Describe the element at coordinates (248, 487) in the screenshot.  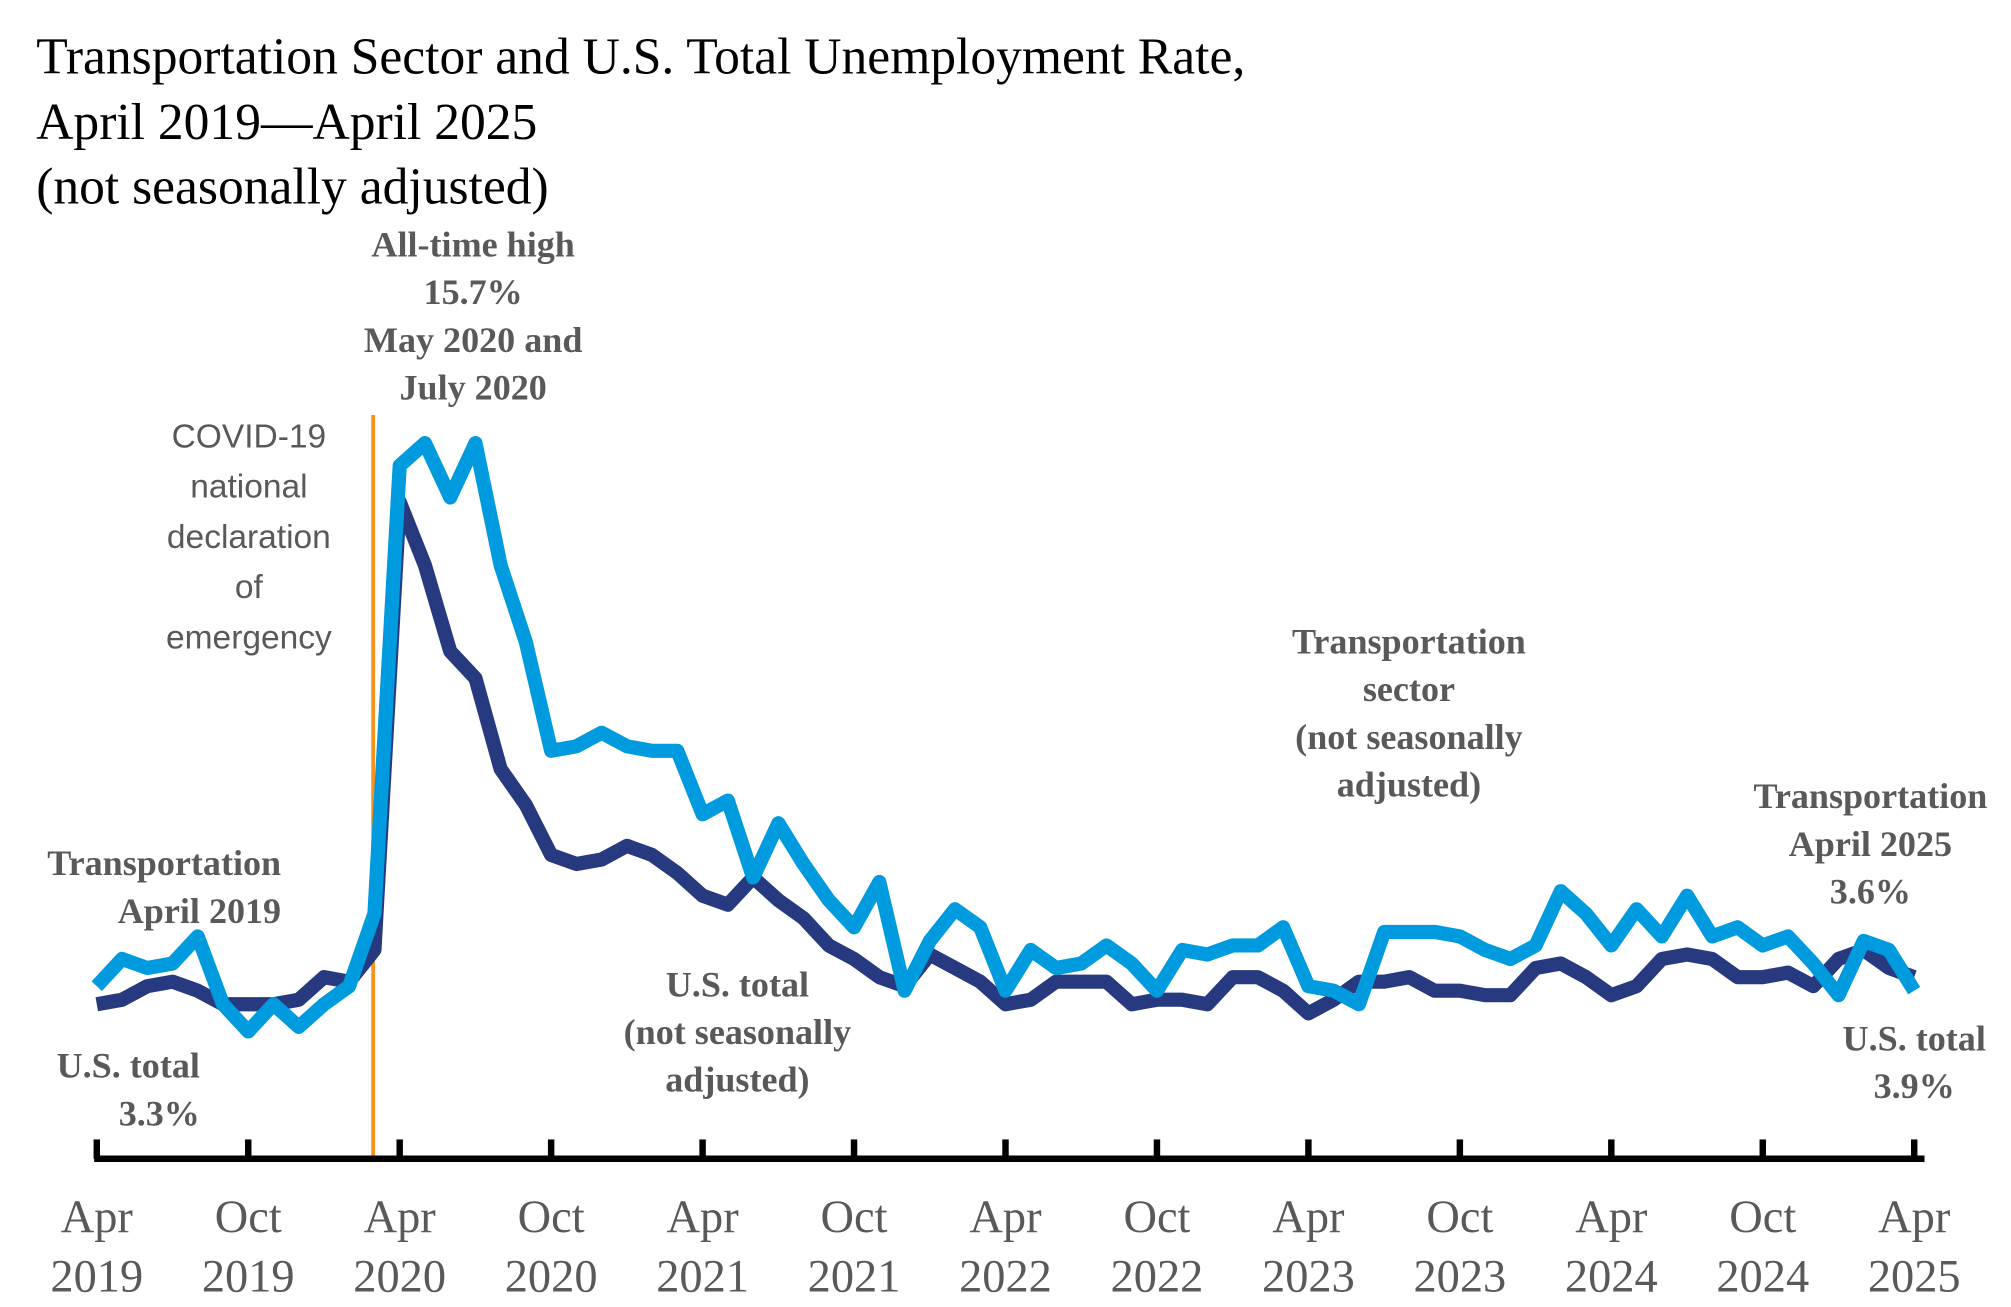
I see `annotation-line: national` at that location.